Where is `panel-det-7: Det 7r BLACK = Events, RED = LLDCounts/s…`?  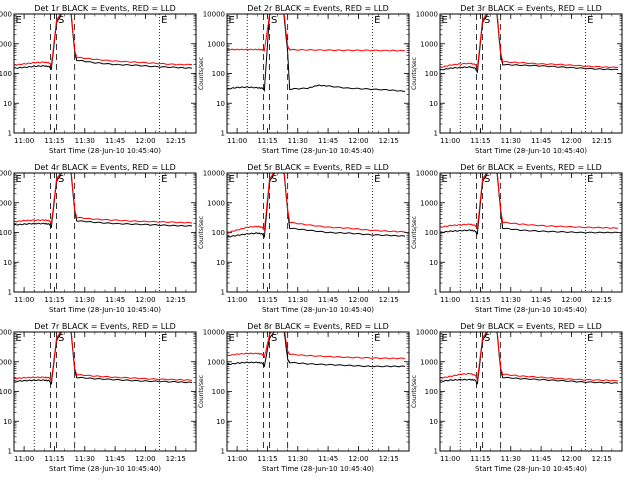
panel-det-7: Det 7r BLACK = Events, RED = LLDCounts/s… is located at coordinates (98, 397).